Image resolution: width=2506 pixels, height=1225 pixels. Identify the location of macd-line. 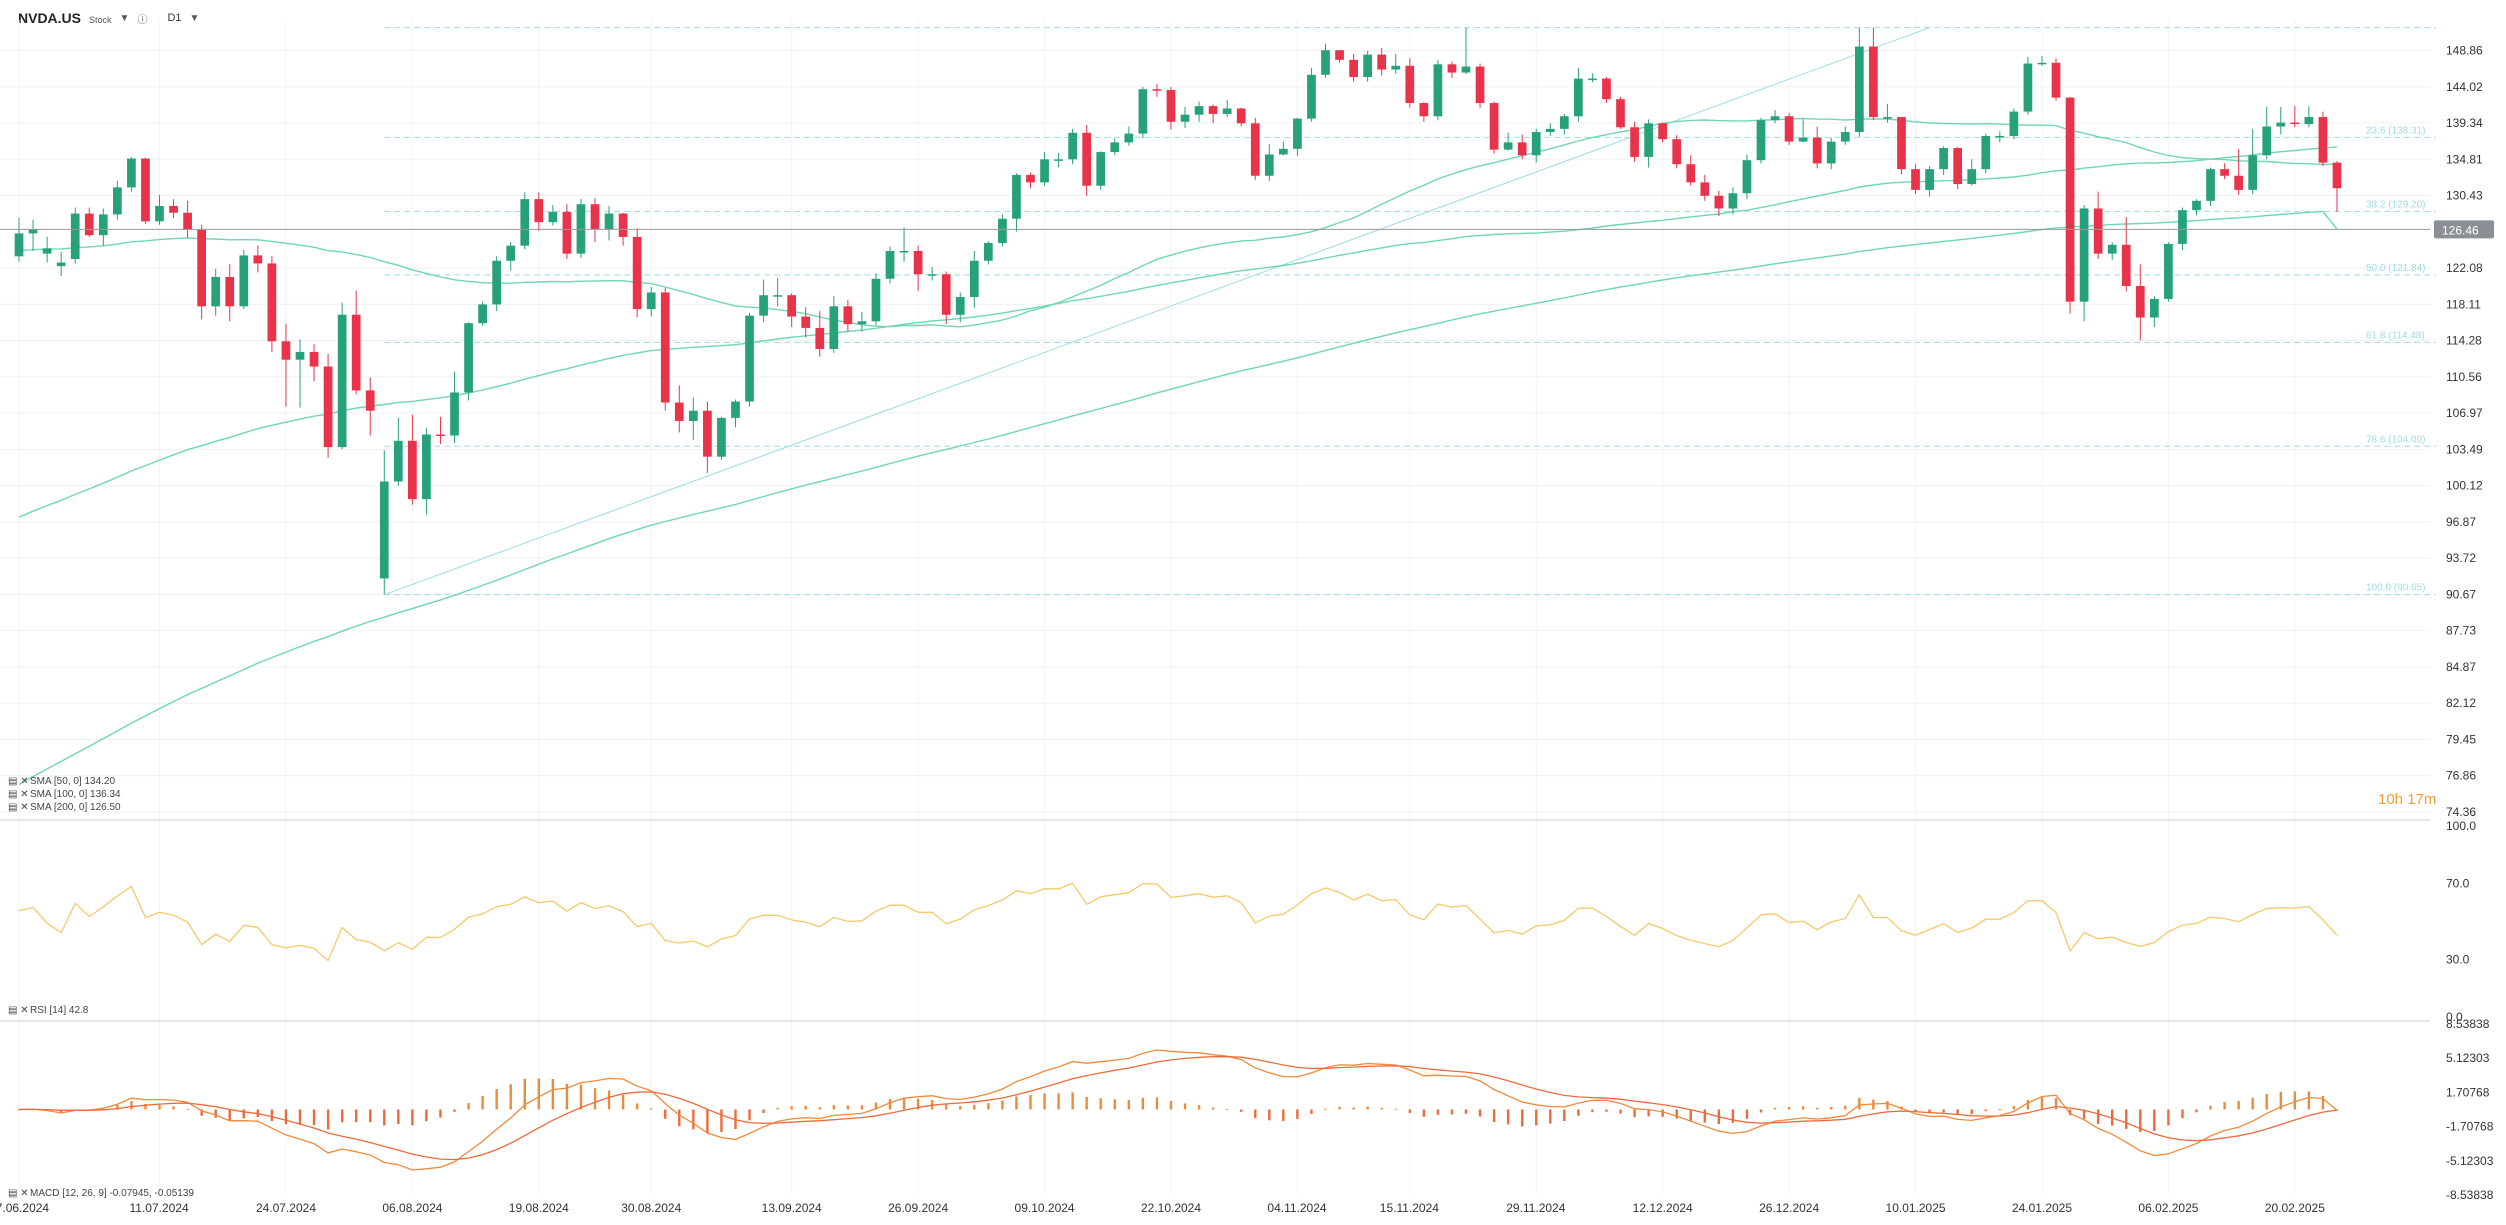
(1178, 1110).